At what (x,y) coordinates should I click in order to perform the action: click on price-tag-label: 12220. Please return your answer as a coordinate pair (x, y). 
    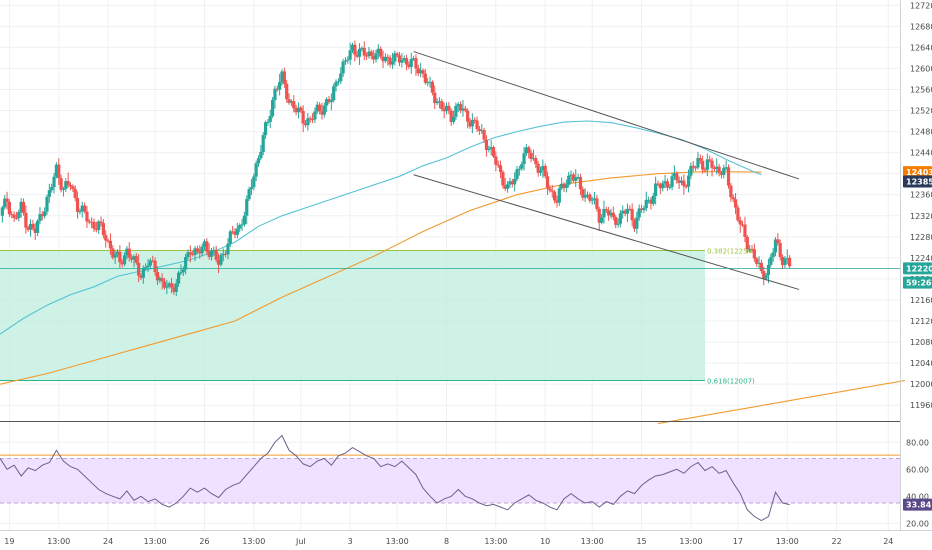
    Looking at the image, I should click on (919, 268).